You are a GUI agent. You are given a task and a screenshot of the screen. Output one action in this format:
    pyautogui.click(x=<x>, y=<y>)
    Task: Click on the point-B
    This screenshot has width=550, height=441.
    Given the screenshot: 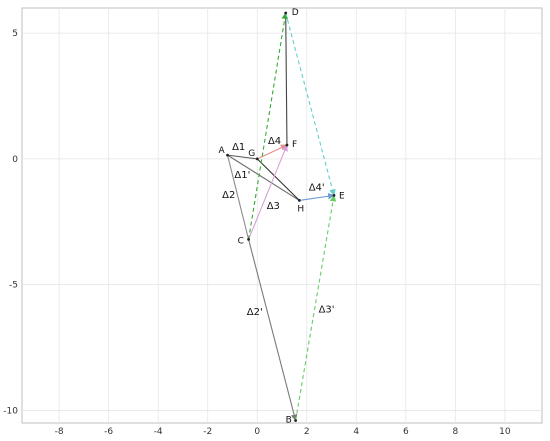 What is the action you would take?
    pyautogui.click(x=296, y=420)
    